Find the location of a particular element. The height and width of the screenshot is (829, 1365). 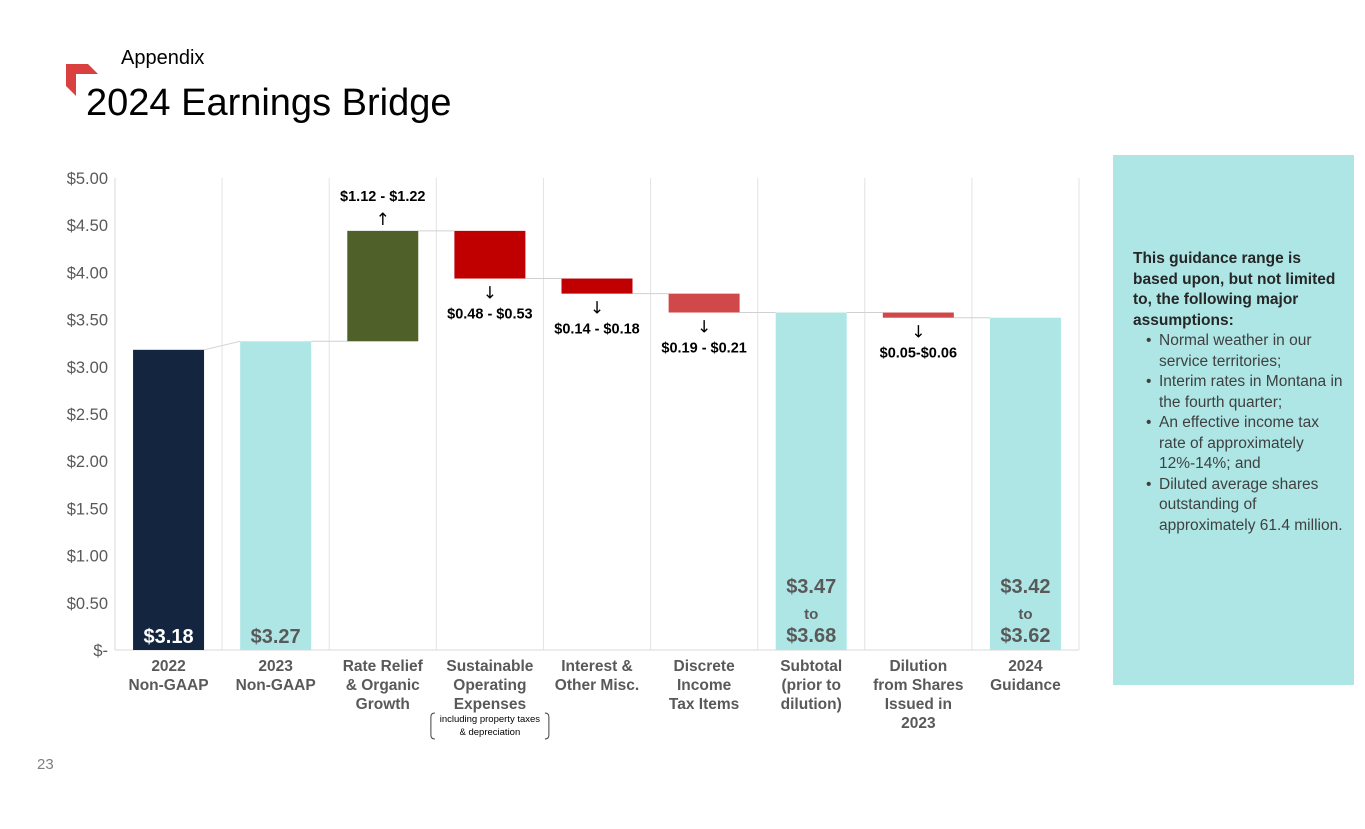

range-label: $0.05-$0.06 is located at coordinates (918, 354).